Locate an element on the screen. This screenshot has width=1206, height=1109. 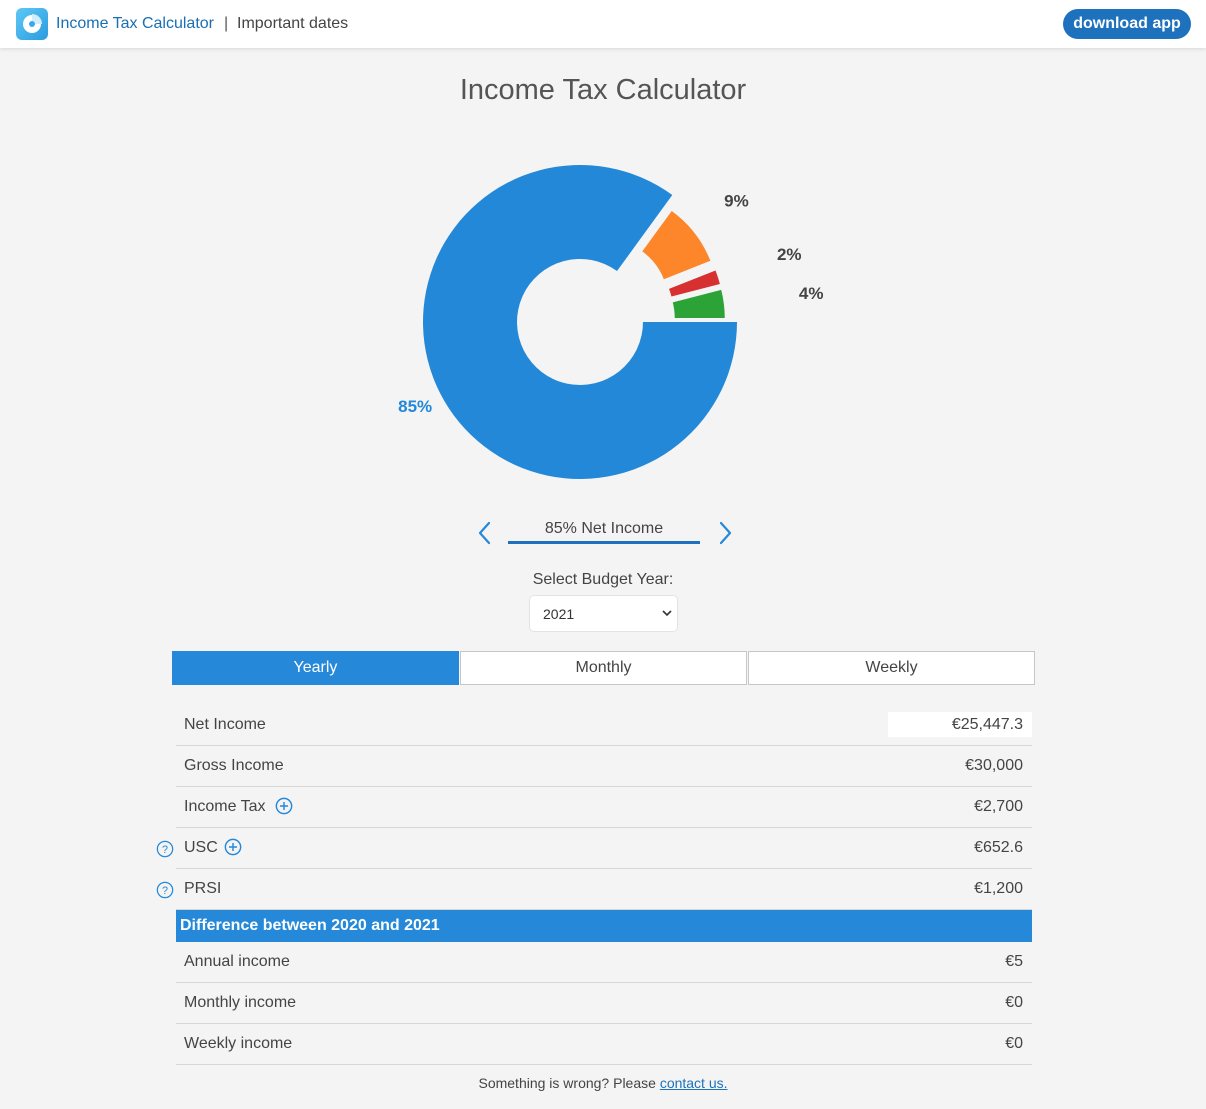
donut-slice-prsi is located at coordinates (698, 303).